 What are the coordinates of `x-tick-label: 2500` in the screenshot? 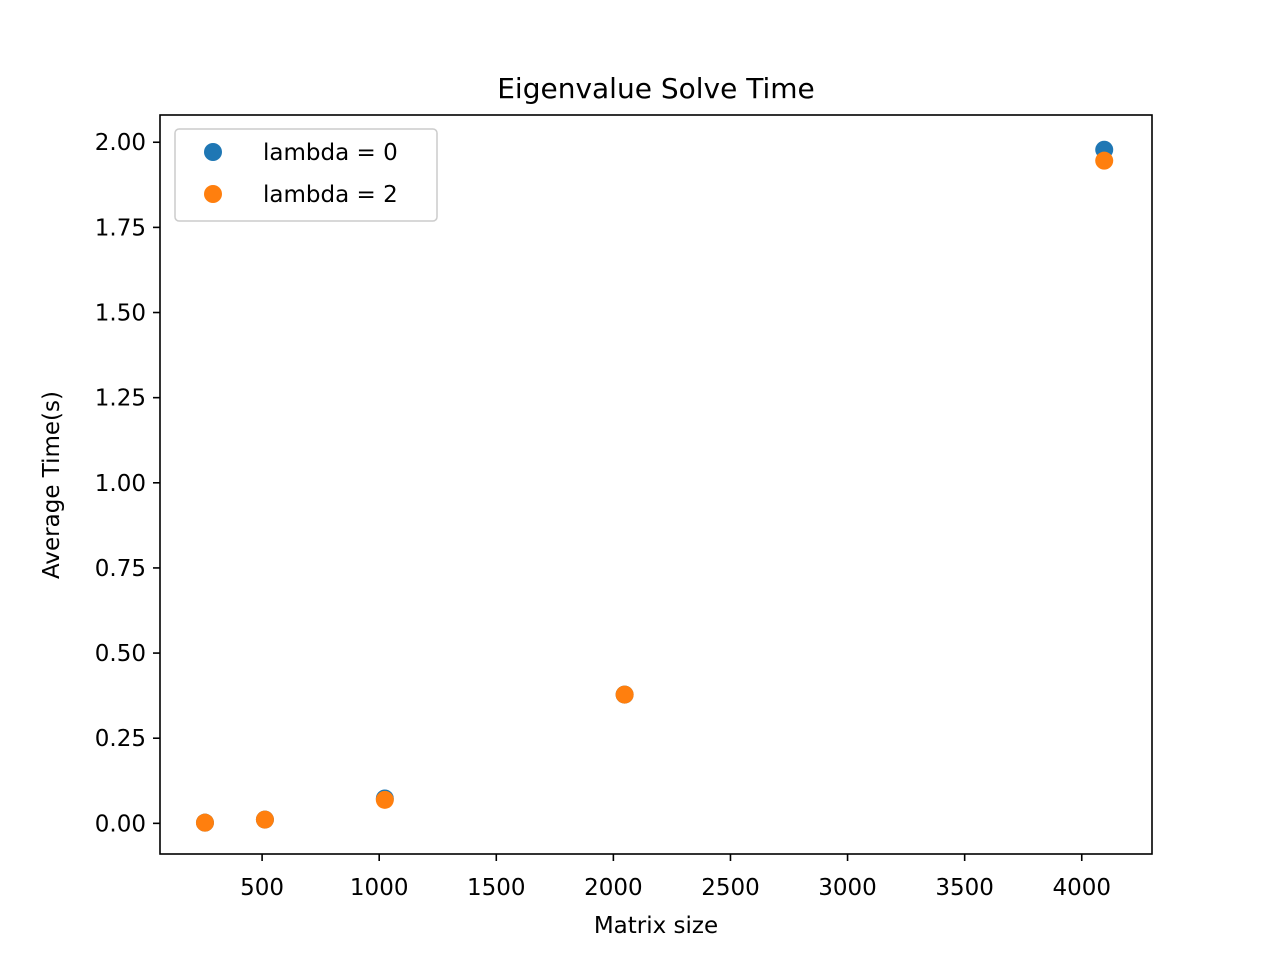 It's located at (730, 888).